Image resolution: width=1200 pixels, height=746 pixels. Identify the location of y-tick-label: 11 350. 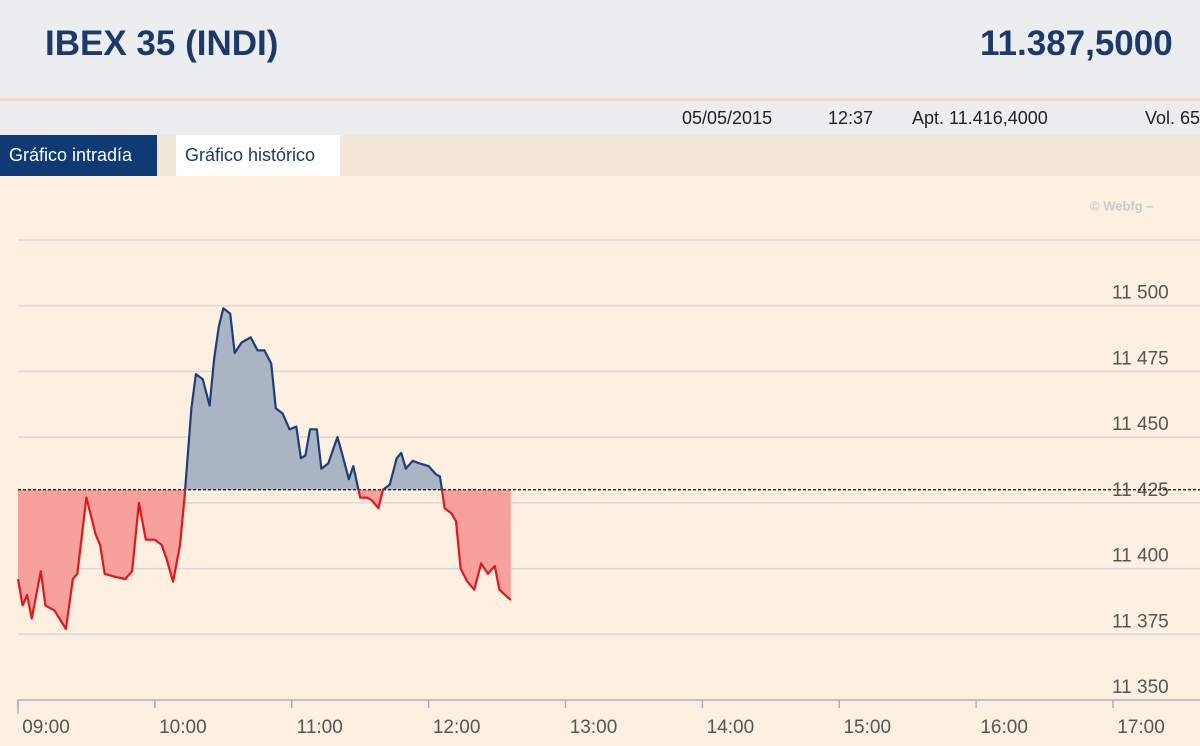
(1140, 687).